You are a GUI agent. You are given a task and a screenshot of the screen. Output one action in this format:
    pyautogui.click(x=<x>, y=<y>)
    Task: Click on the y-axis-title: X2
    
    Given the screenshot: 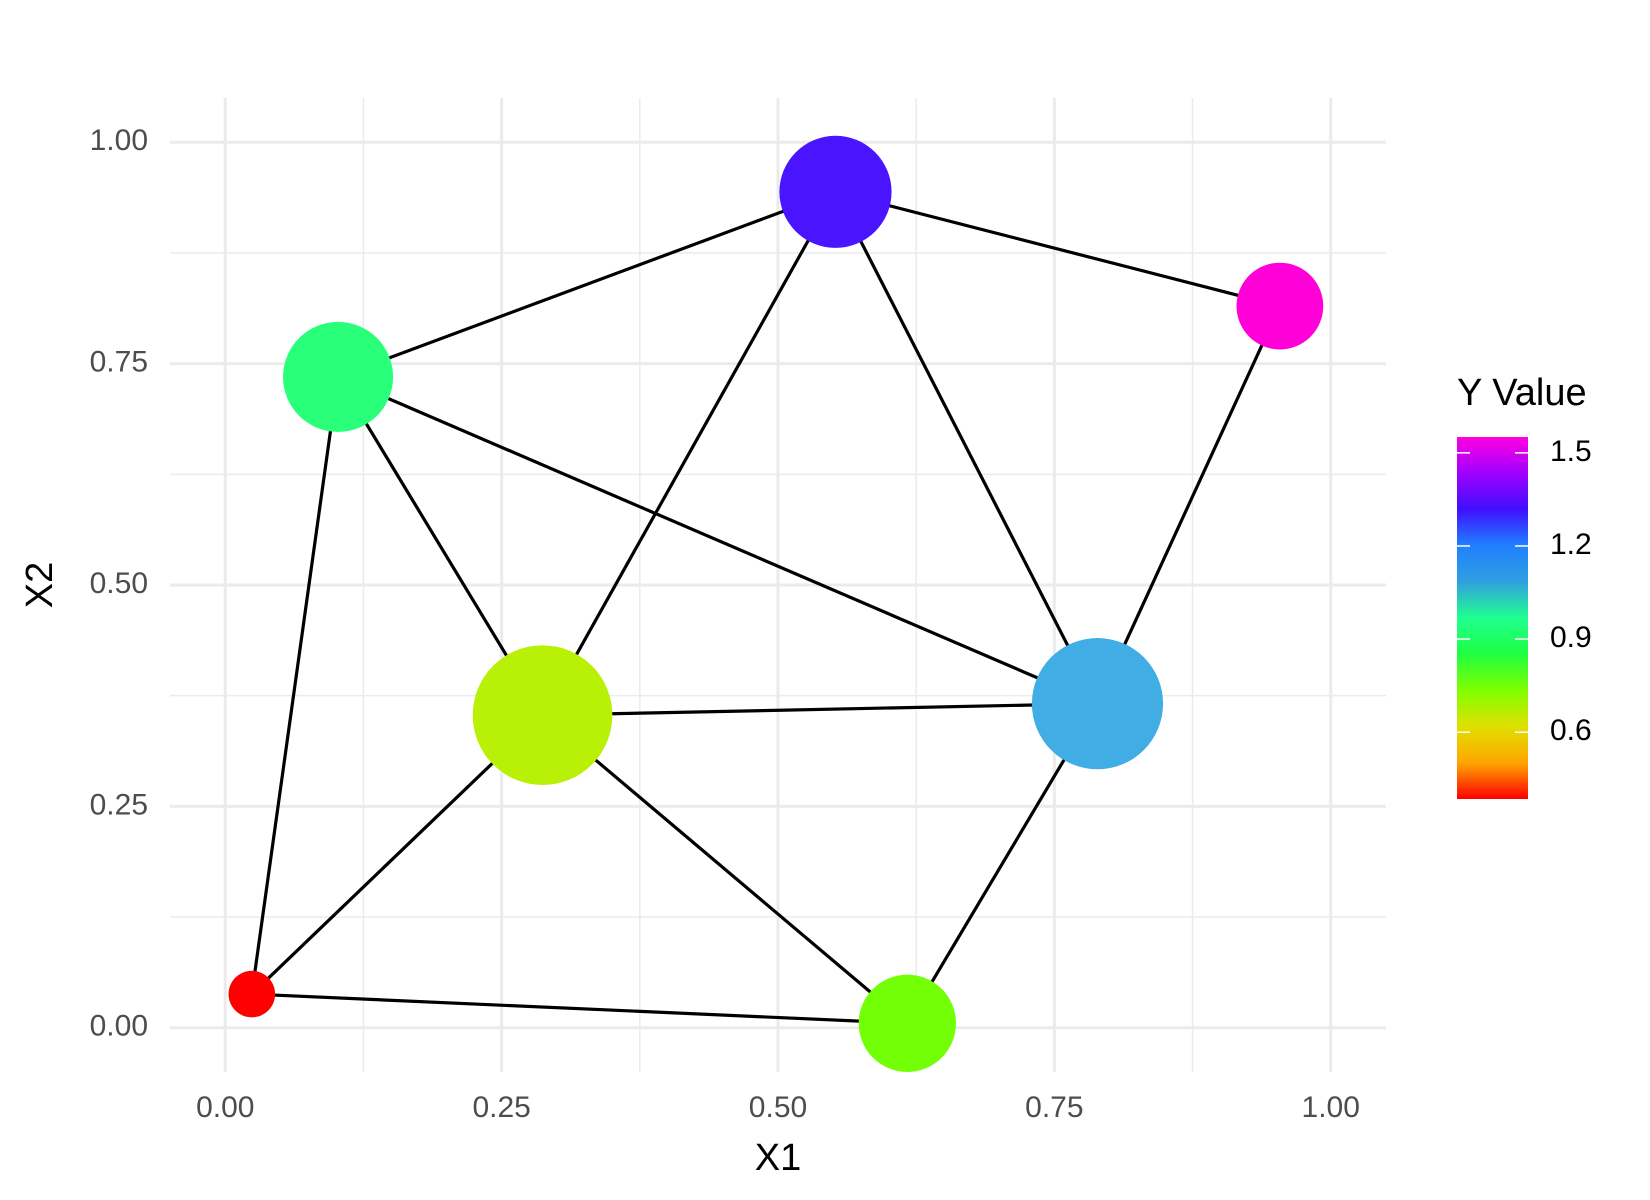 What is the action you would take?
    pyautogui.click(x=40, y=585)
    